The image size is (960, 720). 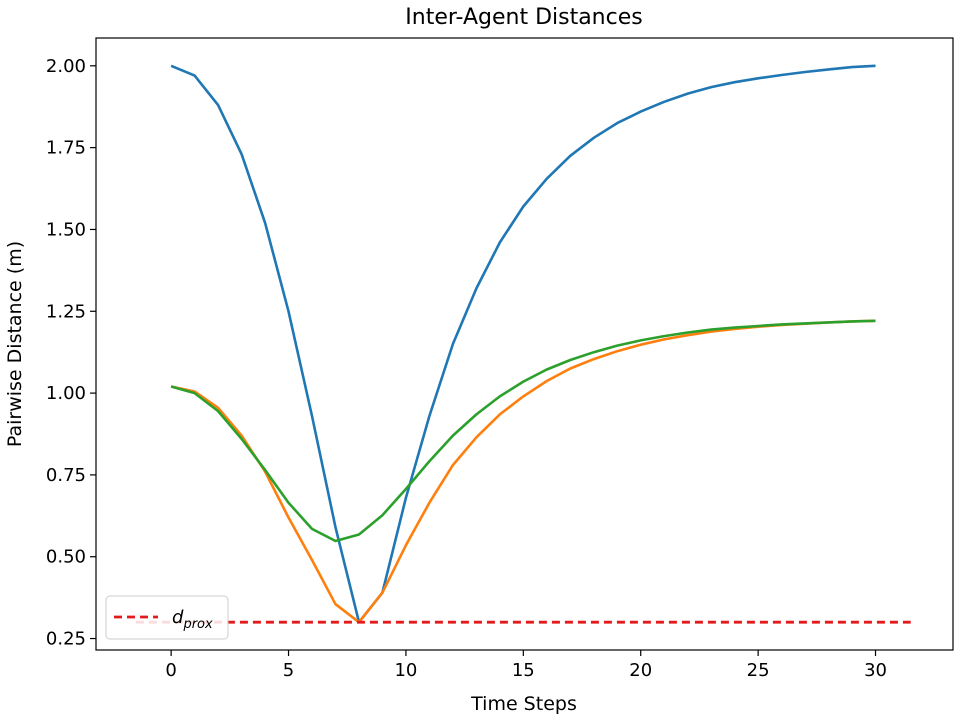 I want to click on legend-threshold-label: dprox, so click(x=192, y=619).